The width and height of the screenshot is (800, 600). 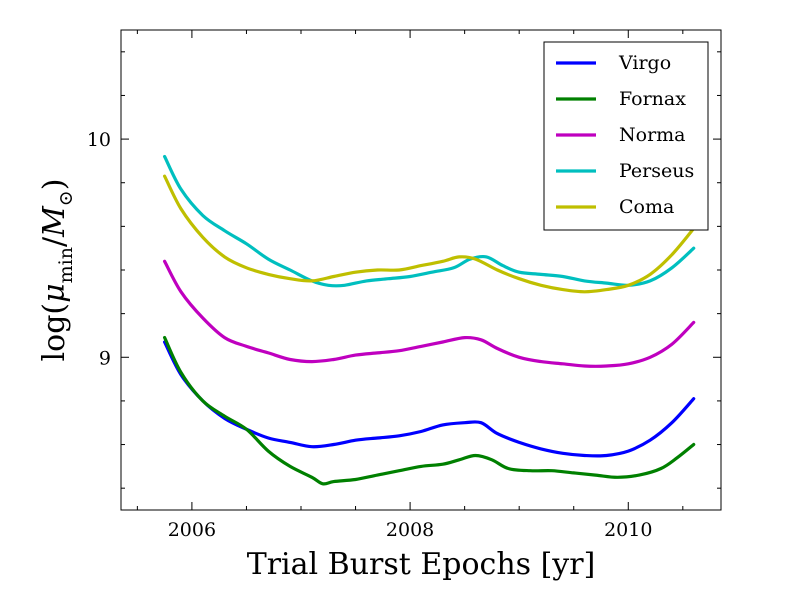 What do you see at coordinates (54, 293) in the screenshot?
I see `y-label-mu: μ` at bounding box center [54, 293].